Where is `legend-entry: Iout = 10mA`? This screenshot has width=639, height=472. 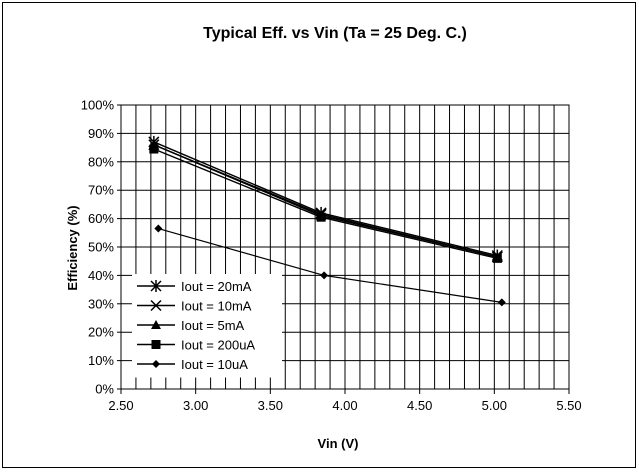 legend-entry: Iout = 10mA is located at coordinates (194, 306).